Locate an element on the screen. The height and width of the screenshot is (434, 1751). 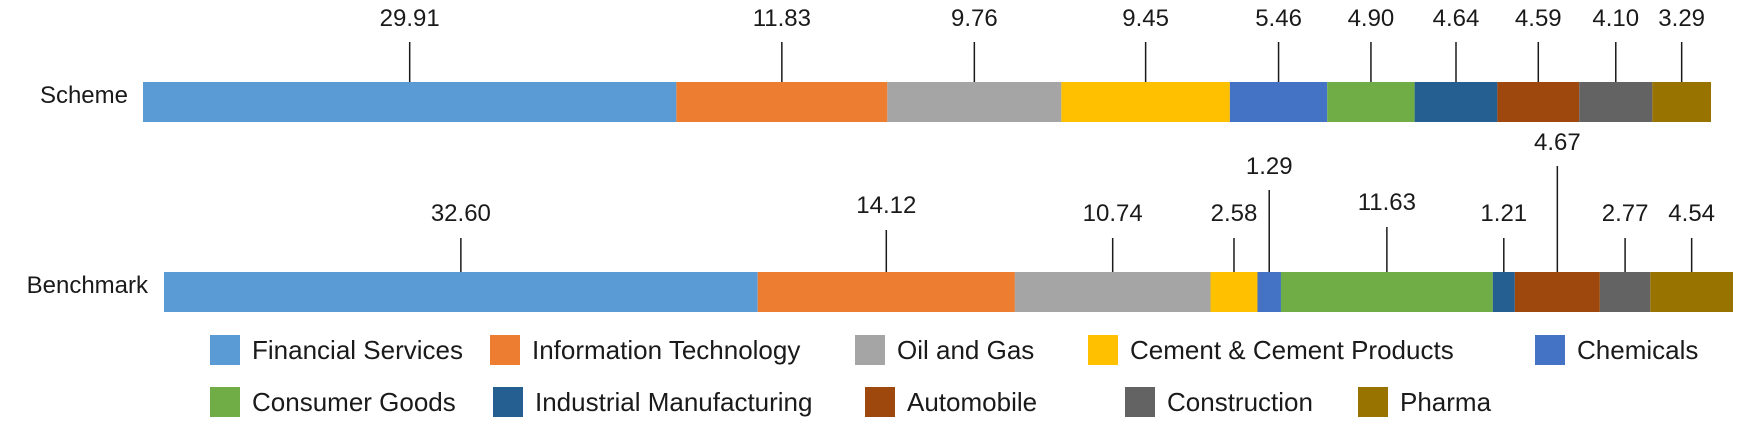
legend-item: Oil and Gas is located at coordinates (944, 350).